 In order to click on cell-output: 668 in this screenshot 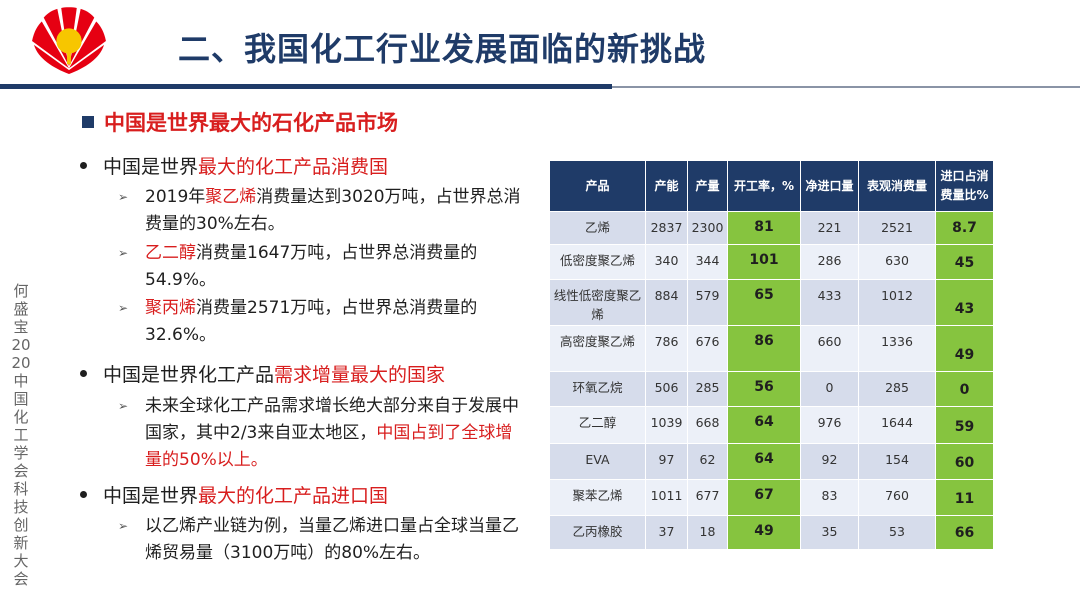, I will do `click(707, 425)`.